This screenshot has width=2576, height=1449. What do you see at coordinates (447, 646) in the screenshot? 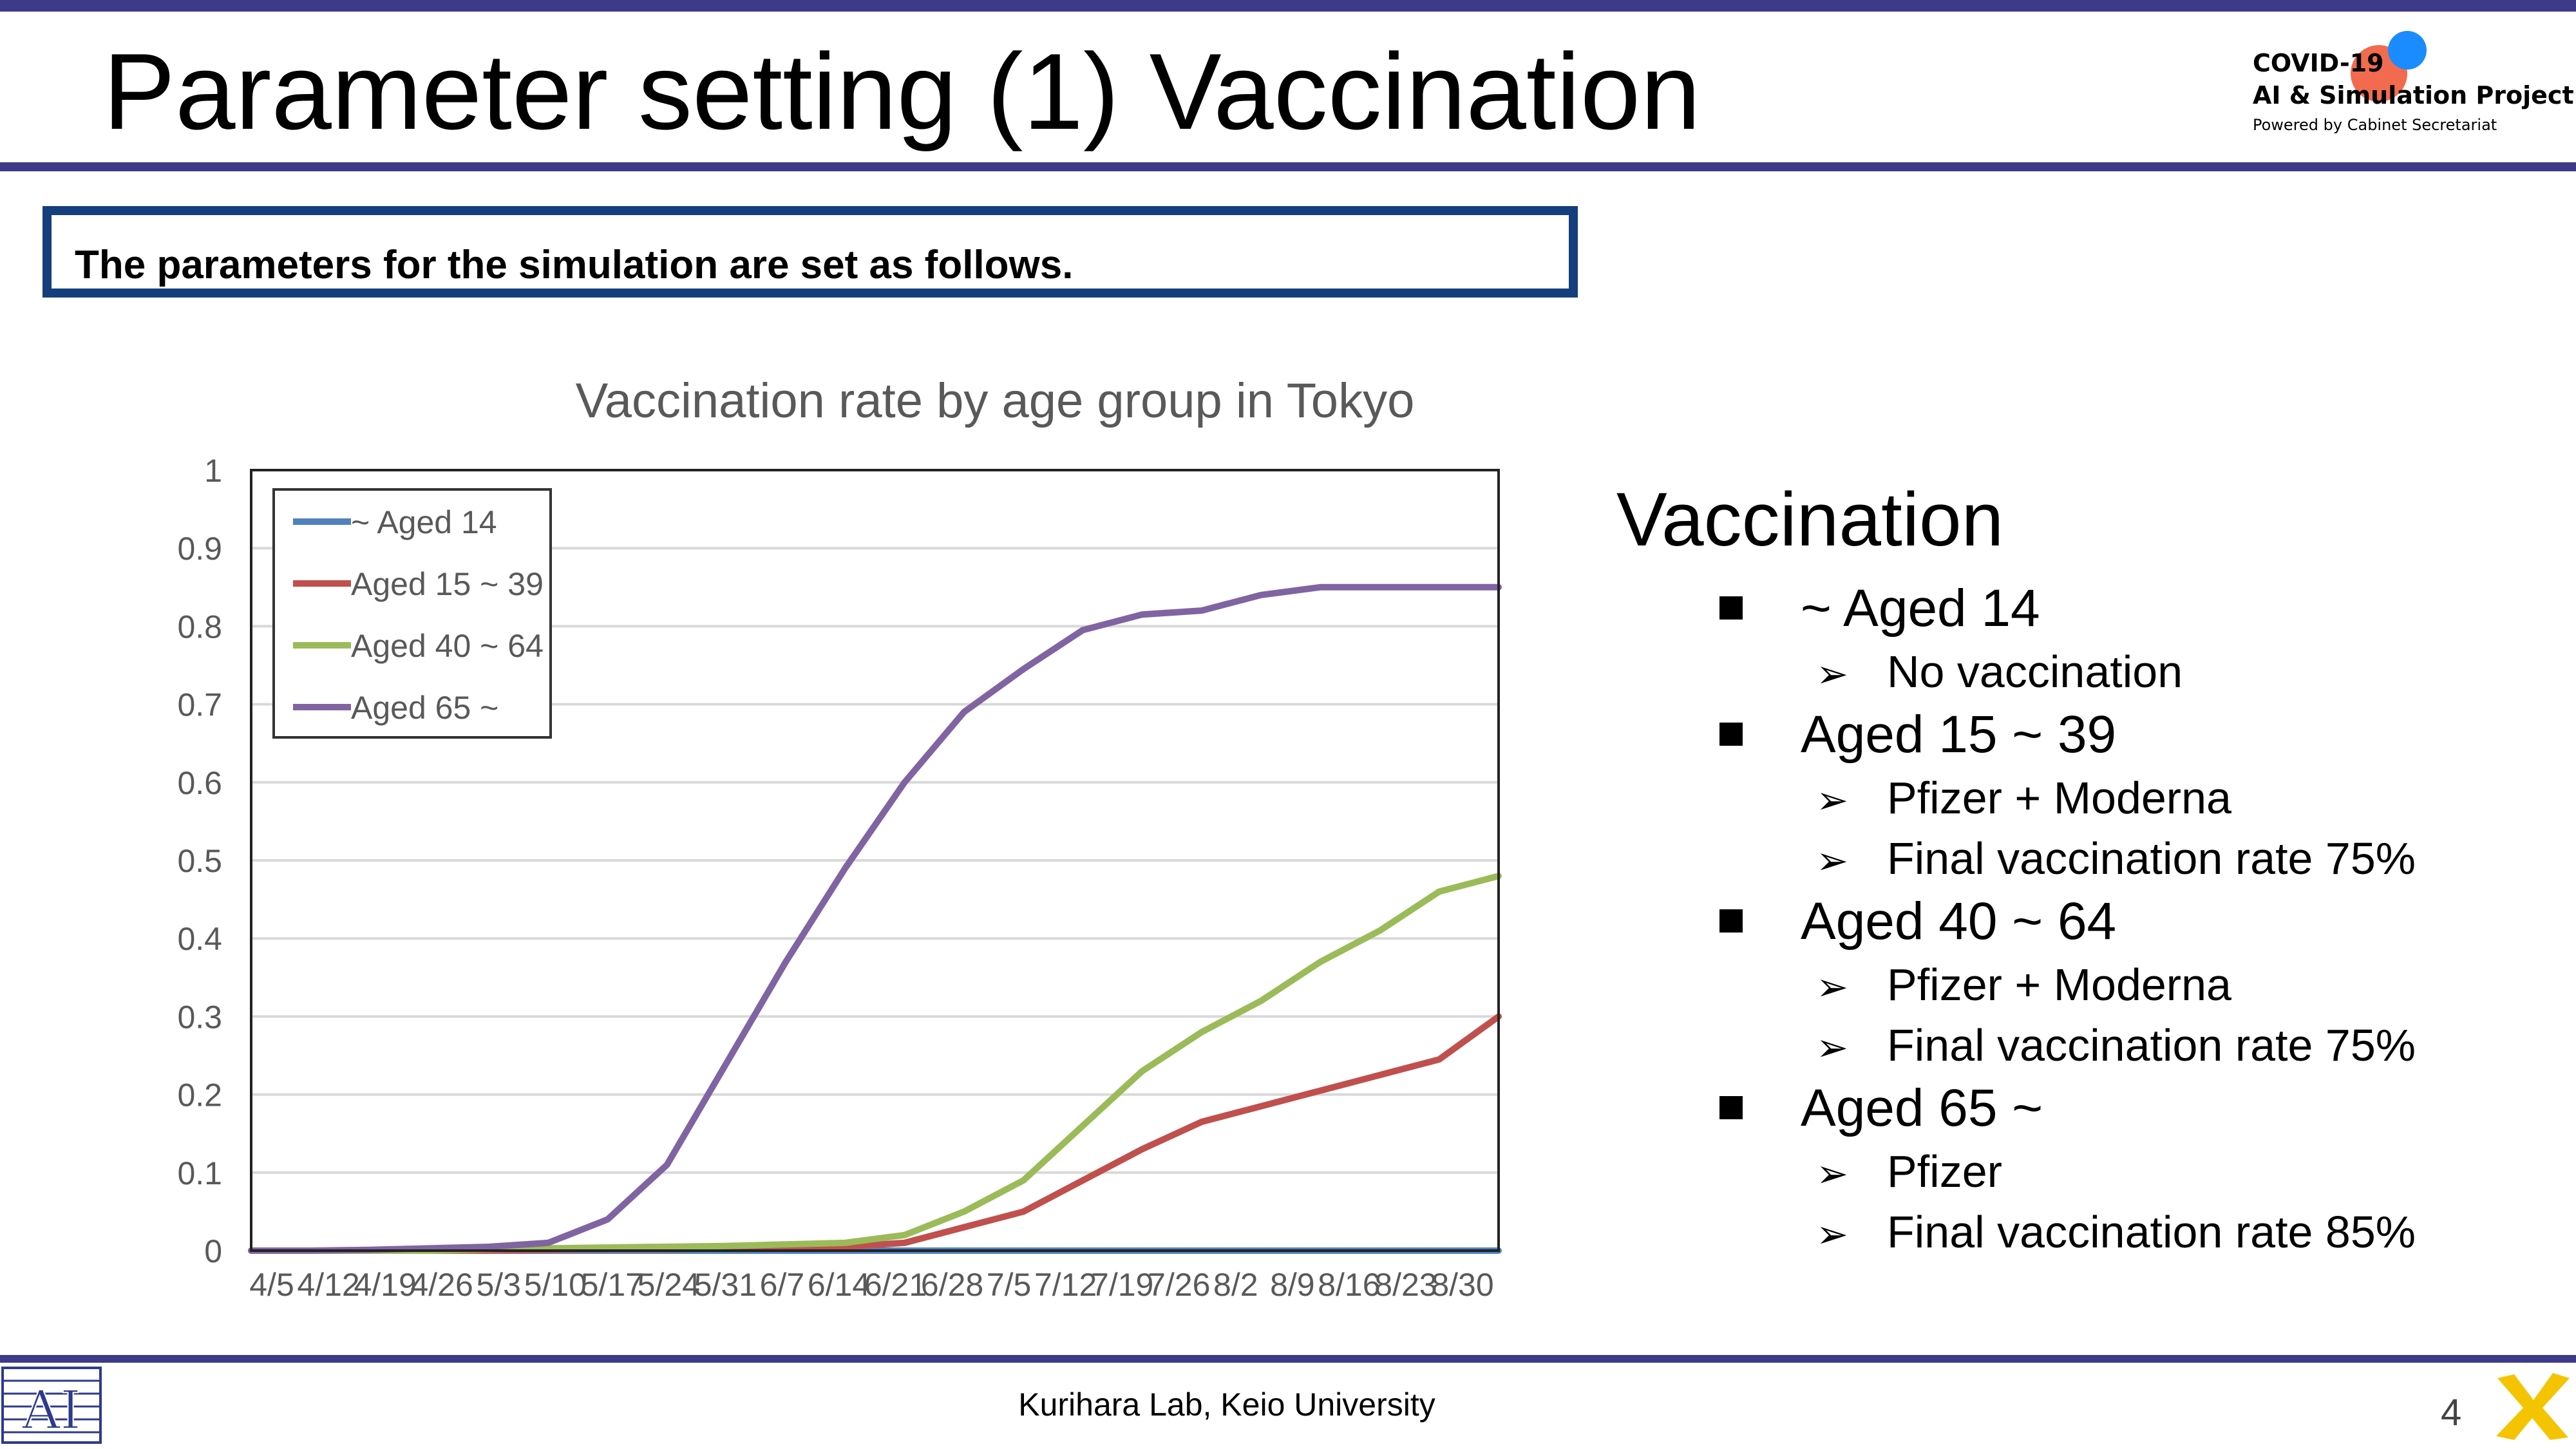
I see `legend-label: Aged 40 ~ 64` at bounding box center [447, 646].